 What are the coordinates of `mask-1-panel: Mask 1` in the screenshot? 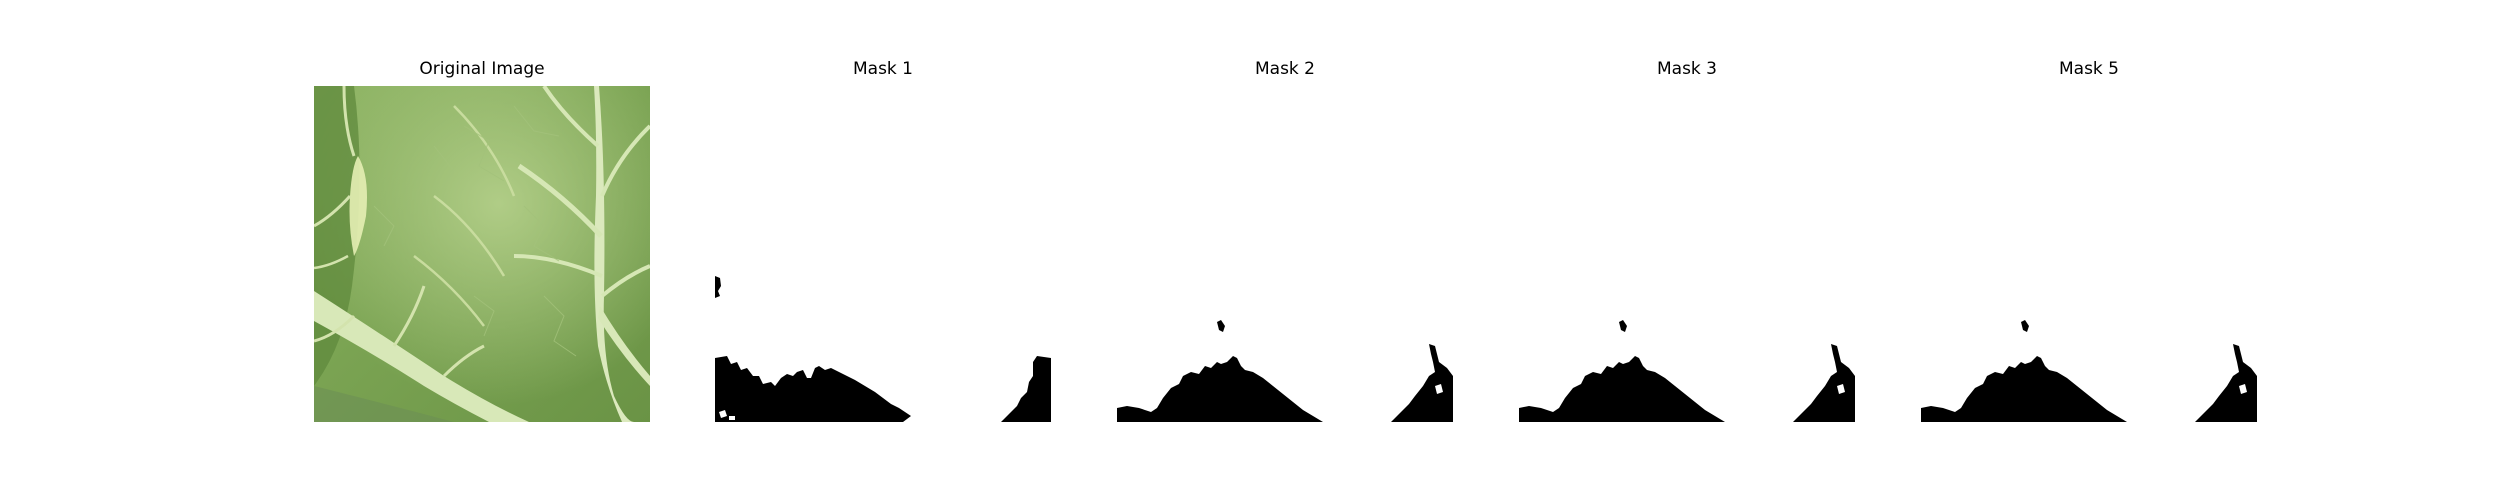 It's located at (883, 240).